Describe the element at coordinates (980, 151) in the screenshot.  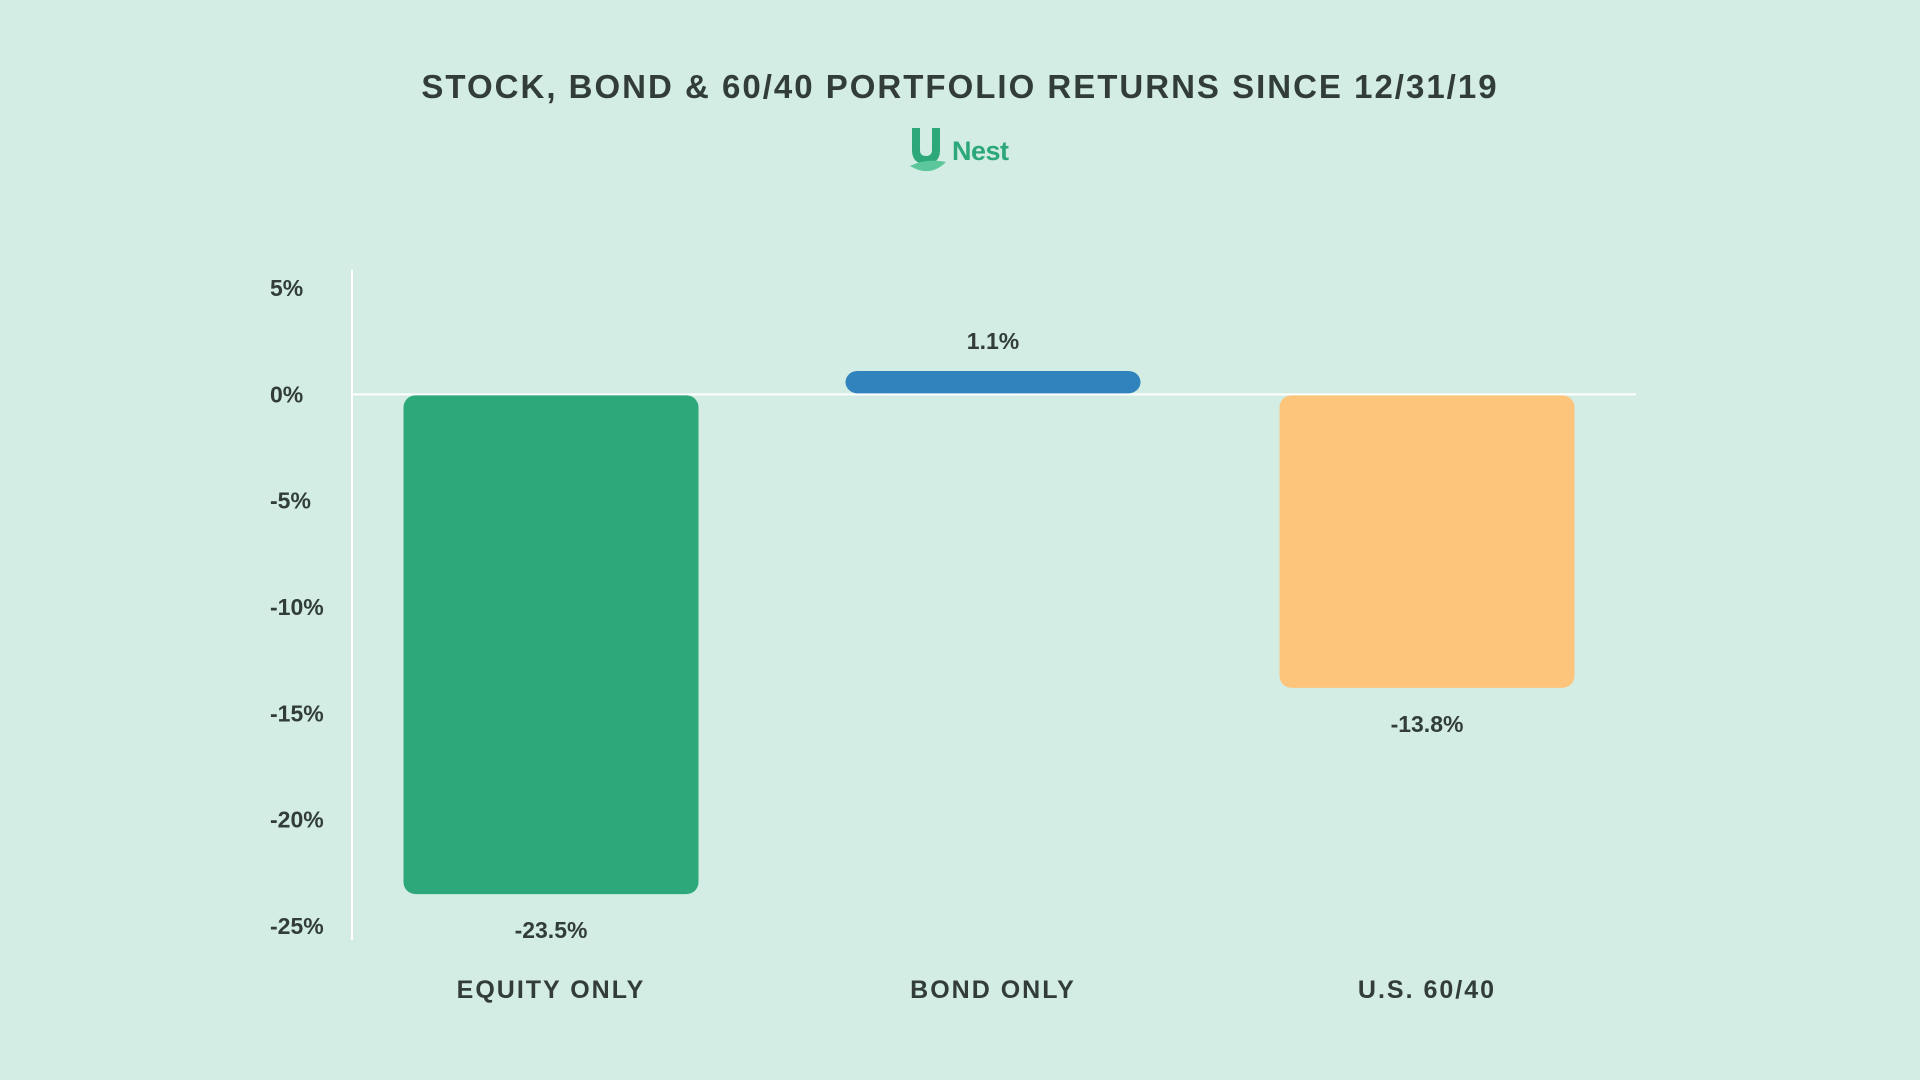
I see `unest-logo-text: Nest` at that location.